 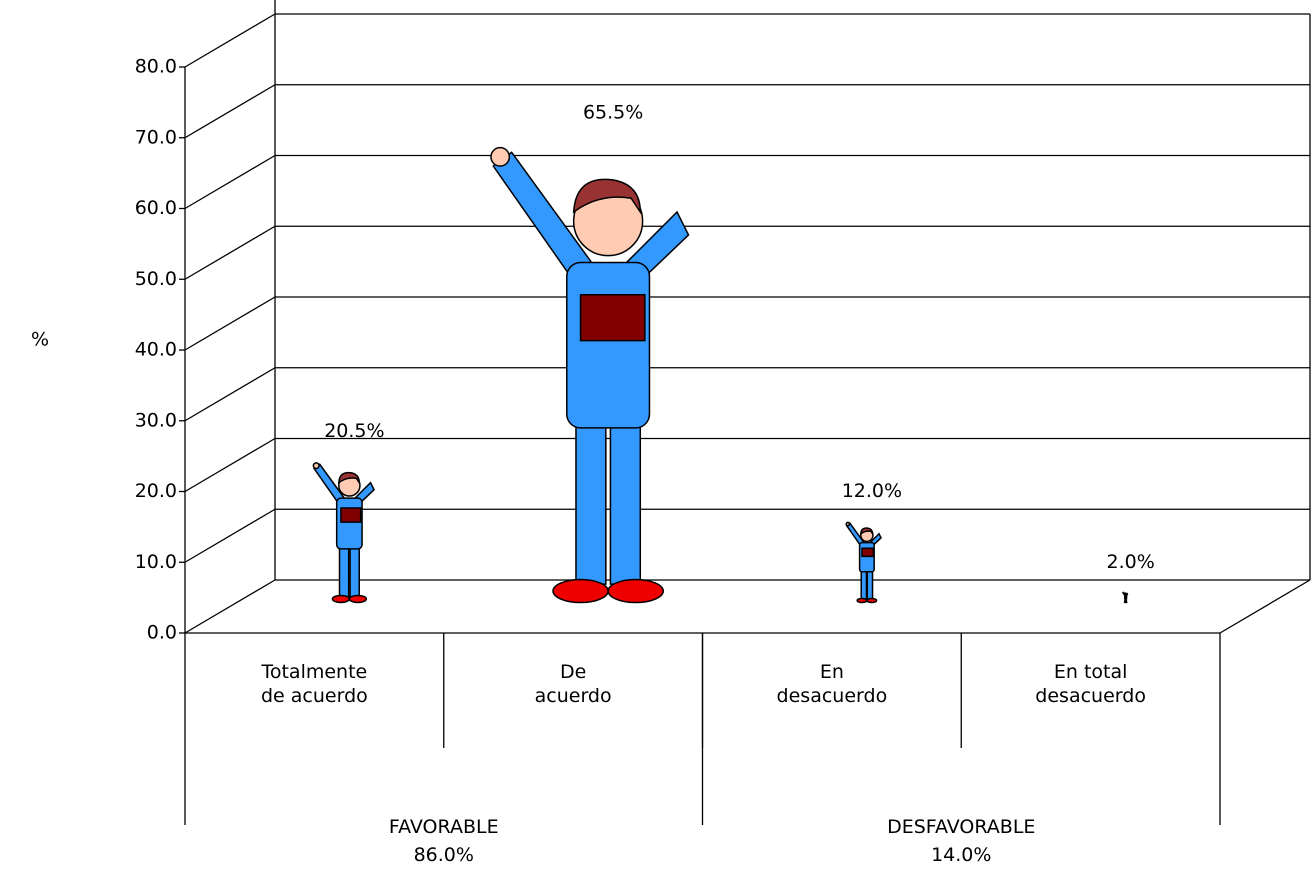 What do you see at coordinates (162, 633) in the screenshot?
I see `y-tick-label: 0.0` at bounding box center [162, 633].